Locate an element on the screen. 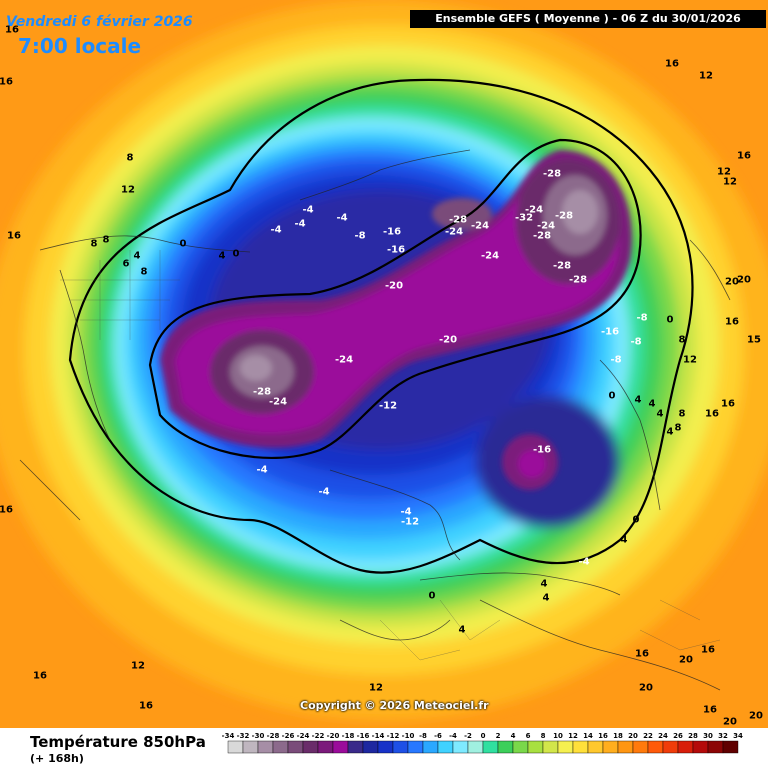 The height and width of the screenshot is (768, 768). legend-tick: 12 is located at coordinates (573, 736).